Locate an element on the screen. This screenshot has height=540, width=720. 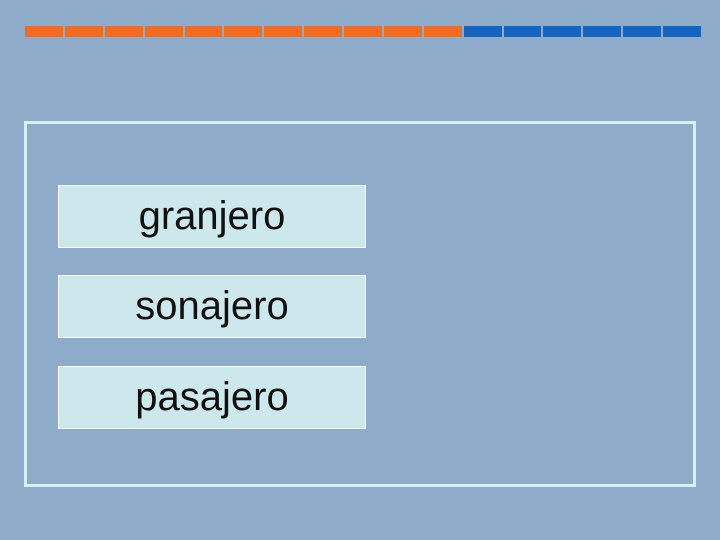
option-granjero: granjero is located at coordinates (212, 216).